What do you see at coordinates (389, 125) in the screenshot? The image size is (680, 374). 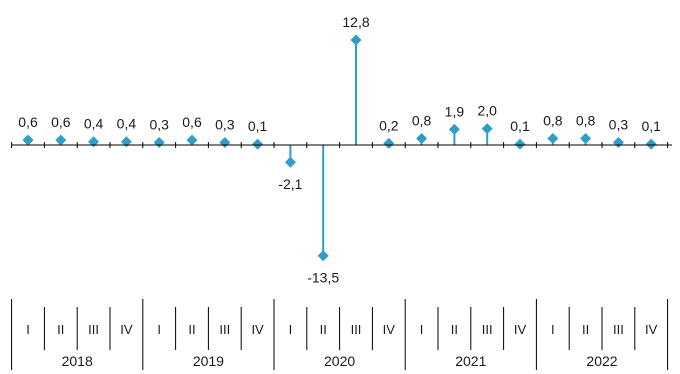 I see `data-label: 0,2` at bounding box center [389, 125].